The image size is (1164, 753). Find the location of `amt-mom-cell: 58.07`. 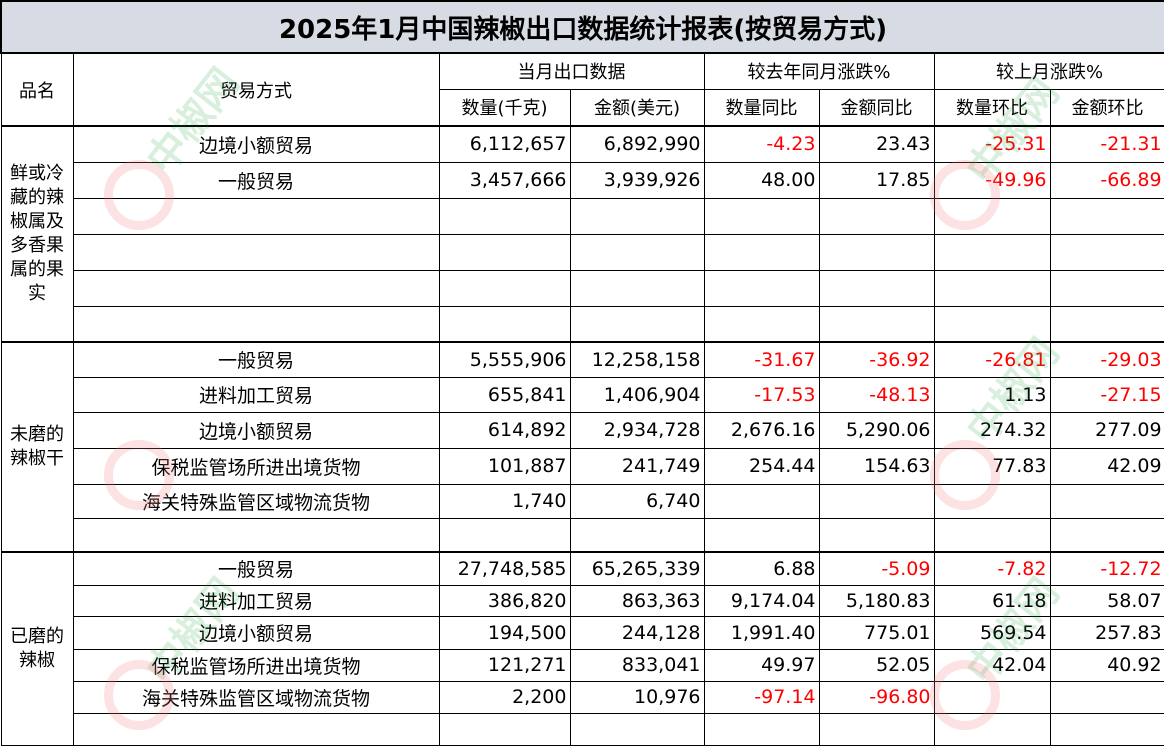

amt-mom-cell: 58.07 is located at coordinates (1106, 600).